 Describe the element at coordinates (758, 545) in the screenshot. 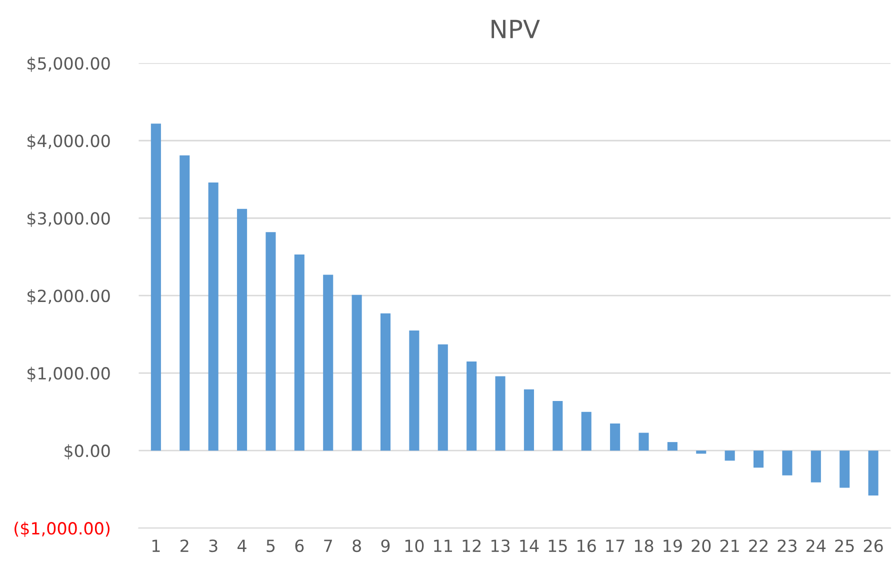

I see `x-tick-label: 22` at that location.